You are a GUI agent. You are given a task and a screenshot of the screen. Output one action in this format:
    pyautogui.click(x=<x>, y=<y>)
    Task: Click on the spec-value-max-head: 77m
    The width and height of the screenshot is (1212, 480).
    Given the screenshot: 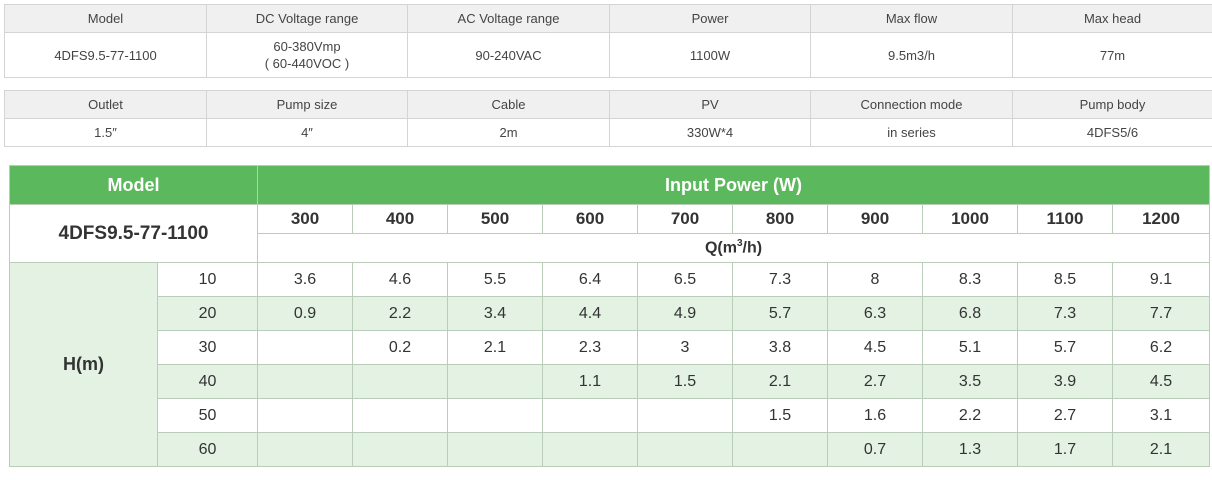 What is the action you would take?
    pyautogui.click(x=1112, y=55)
    